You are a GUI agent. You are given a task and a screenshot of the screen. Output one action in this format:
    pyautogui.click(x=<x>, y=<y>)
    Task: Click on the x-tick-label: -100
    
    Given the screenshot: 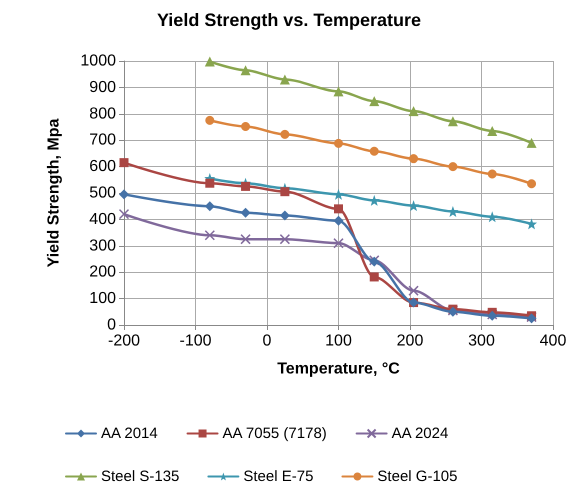 What is the action you would take?
    pyautogui.click(x=195, y=341)
    